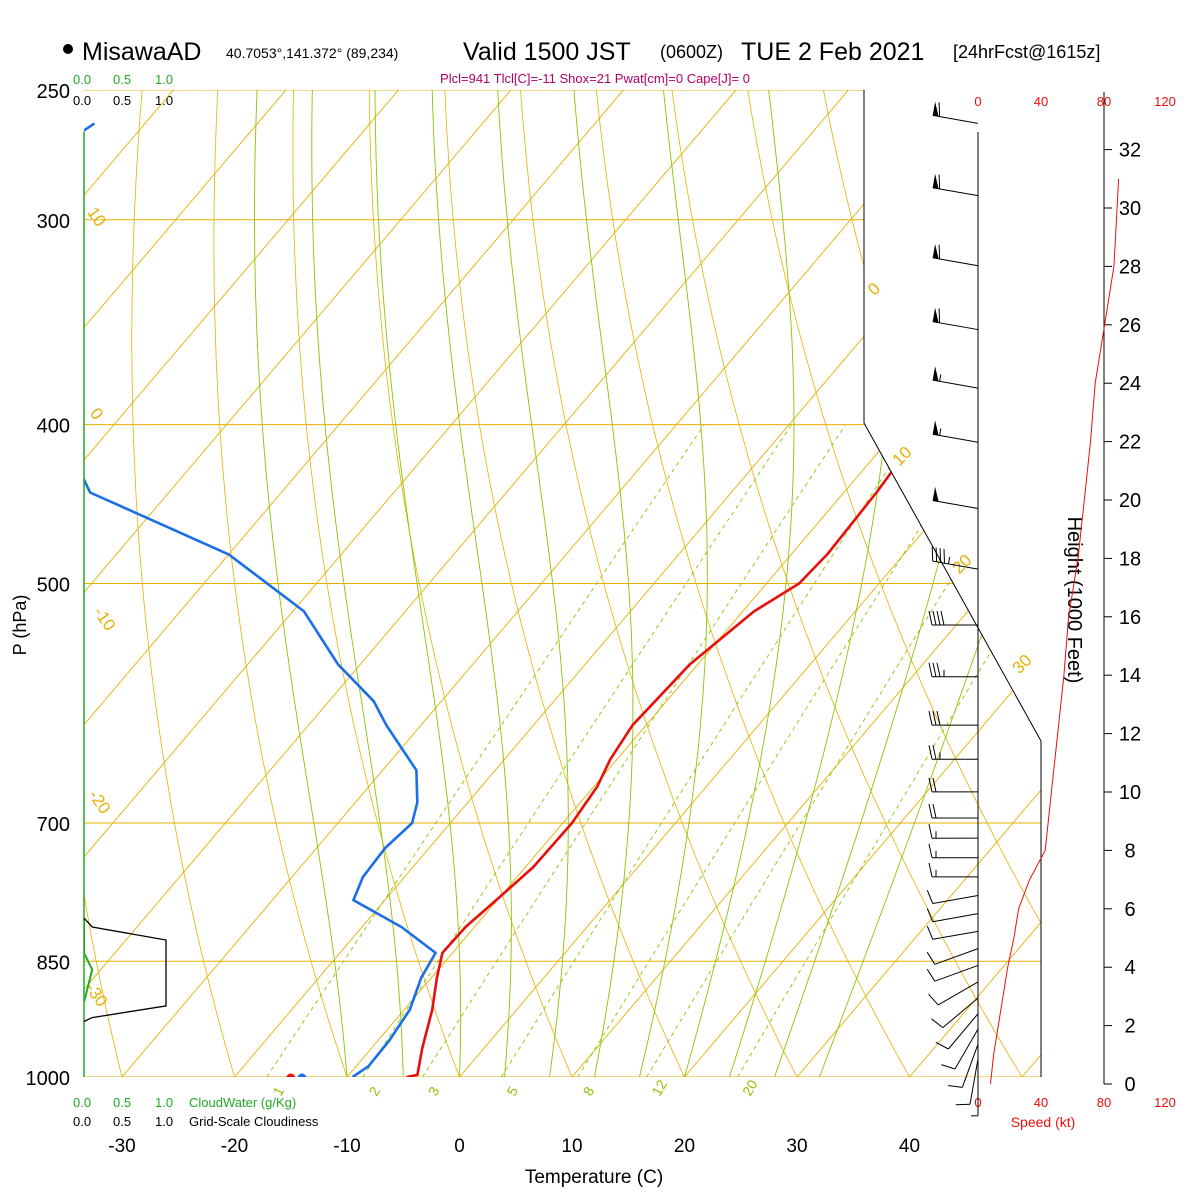 This screenshot has height=1200, width=1200. Describe the element at coordinates (1130, 559) in the screenshot. I see `height-label-18: 18` at that location.